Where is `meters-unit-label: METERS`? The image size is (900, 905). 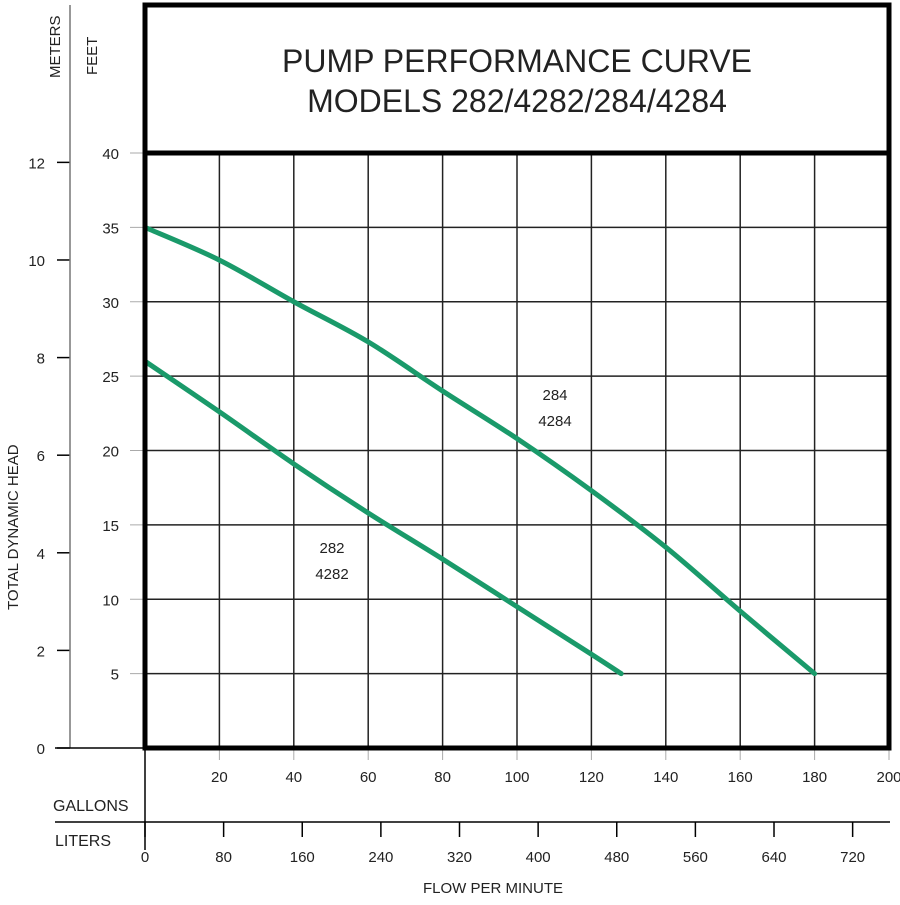 meters-unit-label: METERS is located at coordinates (55, 46).